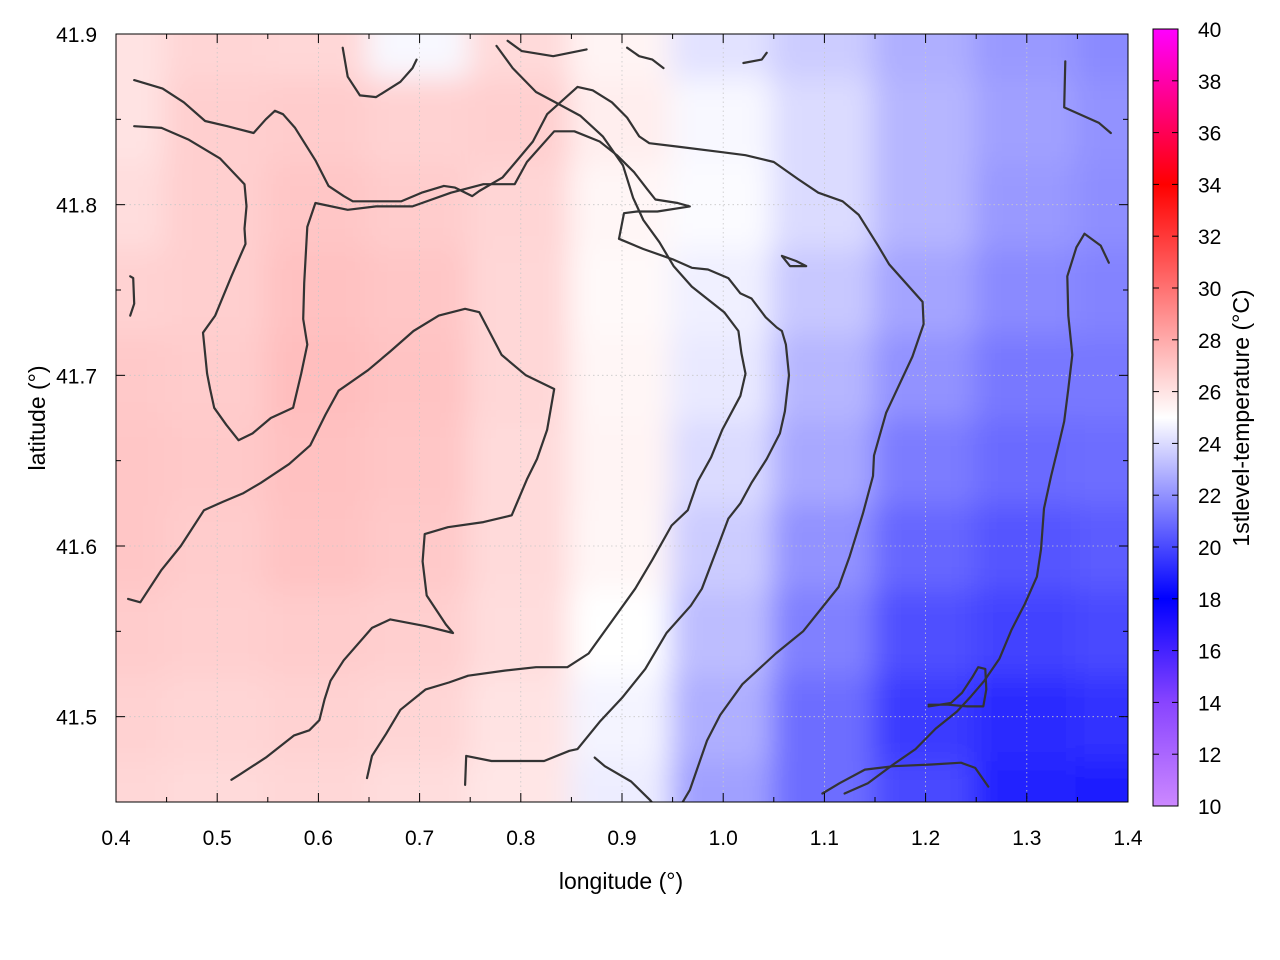 This screenshot has height=960, width=1280. Describe the element at coordinates (76, 718) in the screenshot. I see `y-tick-label: 41.5` at that location.